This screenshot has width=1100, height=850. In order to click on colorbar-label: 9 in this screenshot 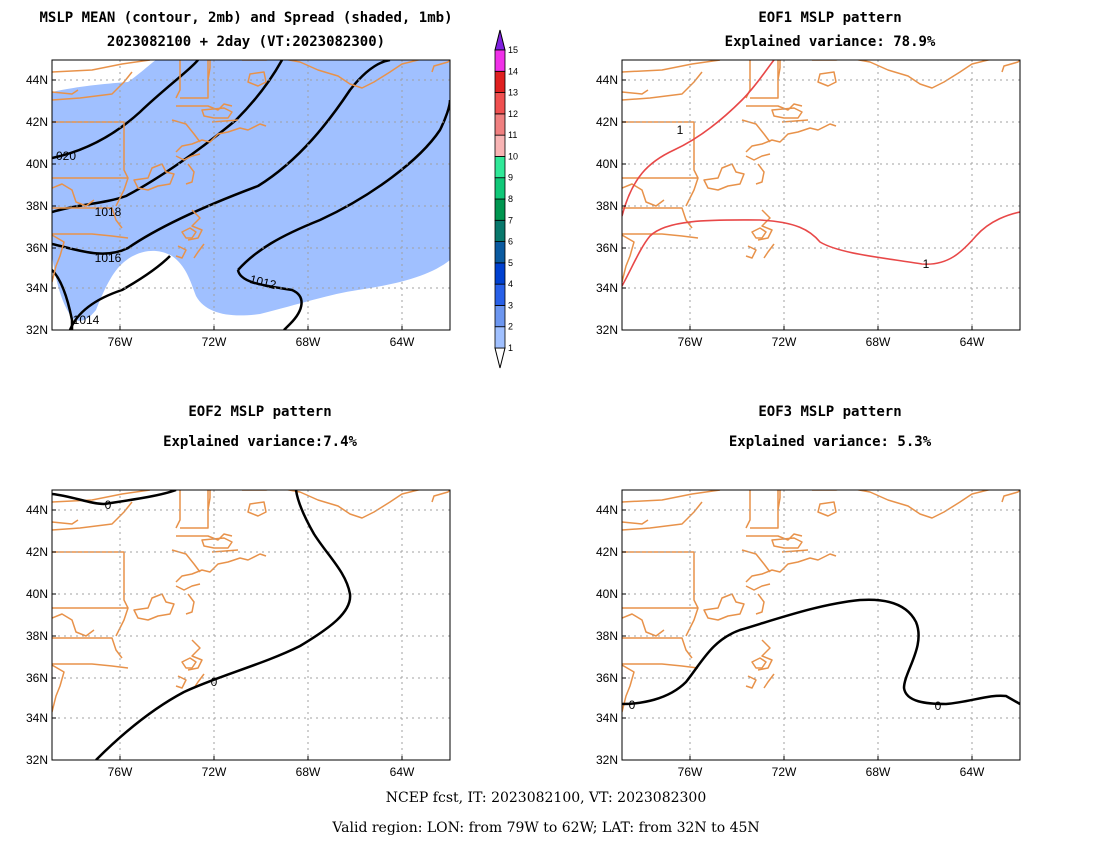, I will do `click(510, 178)`.